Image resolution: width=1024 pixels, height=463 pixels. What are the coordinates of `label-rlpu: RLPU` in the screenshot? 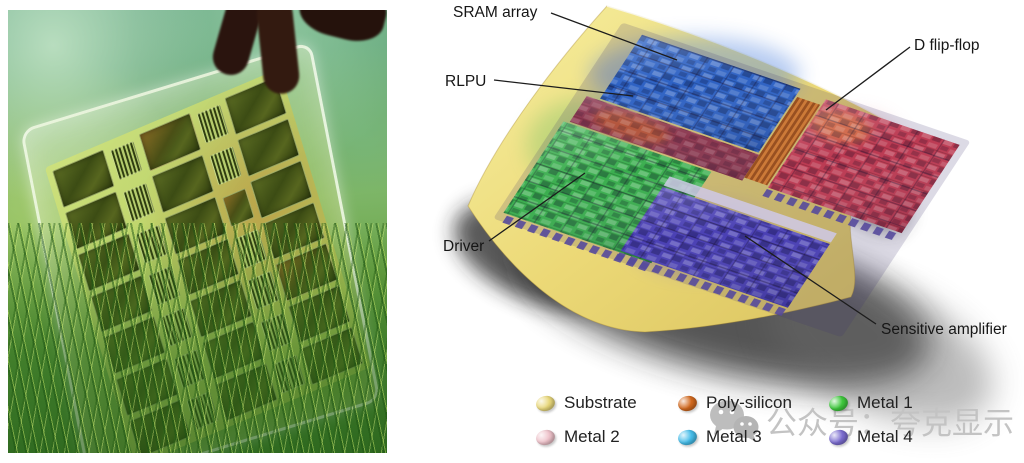 It's located at (465, 81).